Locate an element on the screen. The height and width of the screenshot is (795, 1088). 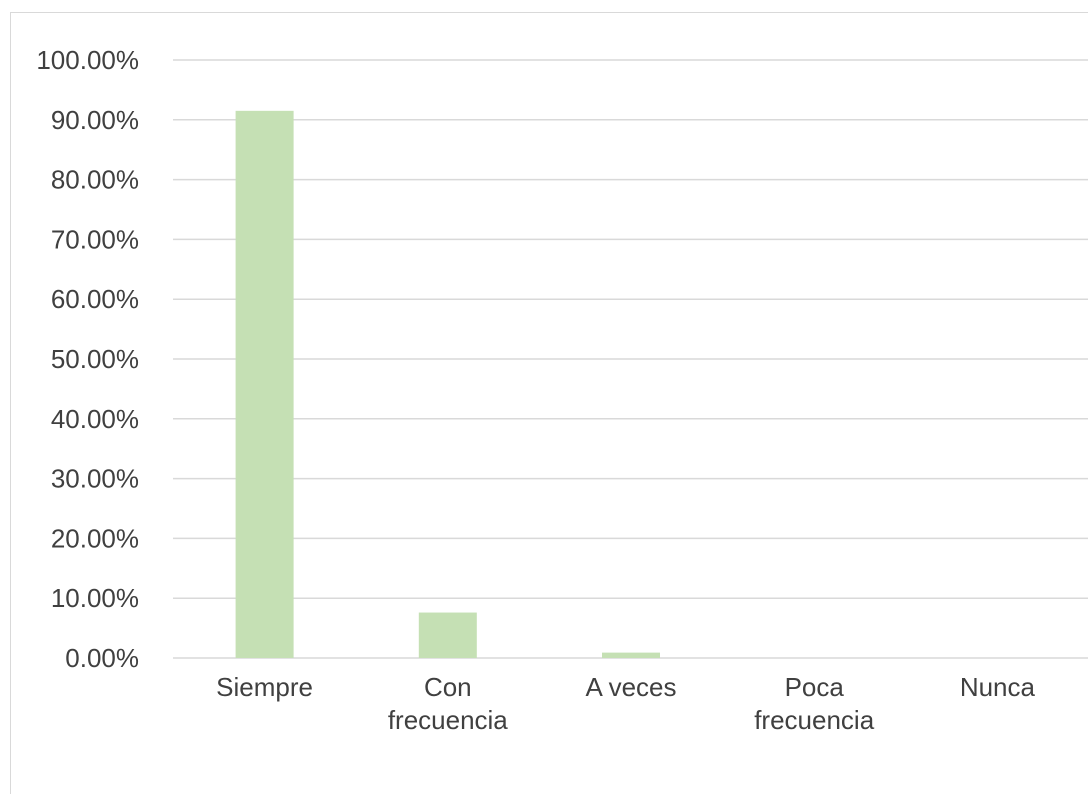
x-category-label-line: Siempre is located at coordinates (264, 687).